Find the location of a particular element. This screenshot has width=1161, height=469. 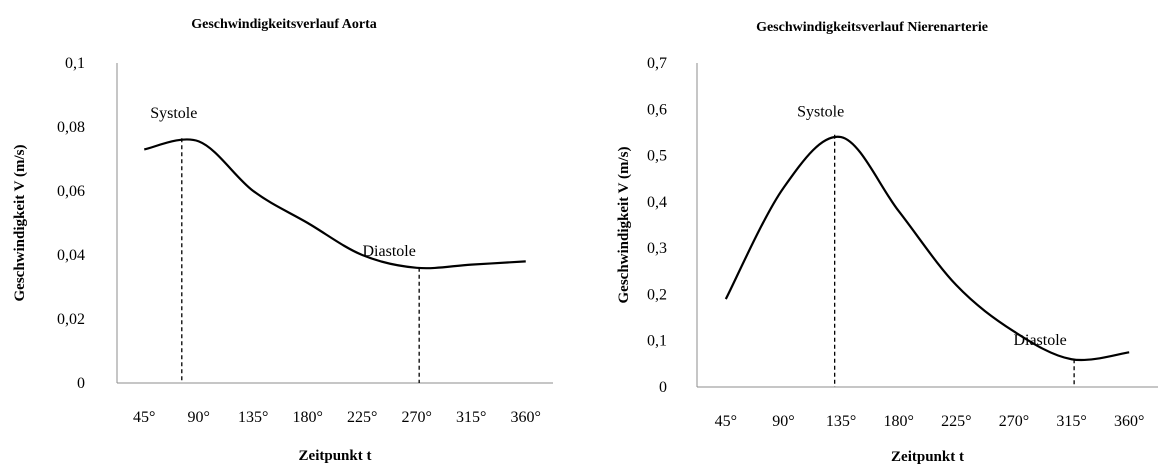

y-tick-label: 0,5 is located at coordinates (657, 156).